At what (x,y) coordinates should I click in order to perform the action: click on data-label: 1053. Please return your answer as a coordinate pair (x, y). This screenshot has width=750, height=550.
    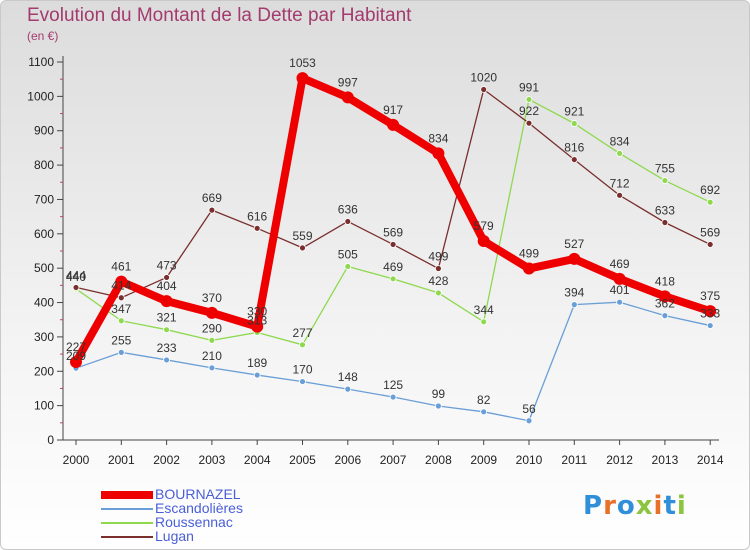
    Looking at the image, I should click on (302, 63).